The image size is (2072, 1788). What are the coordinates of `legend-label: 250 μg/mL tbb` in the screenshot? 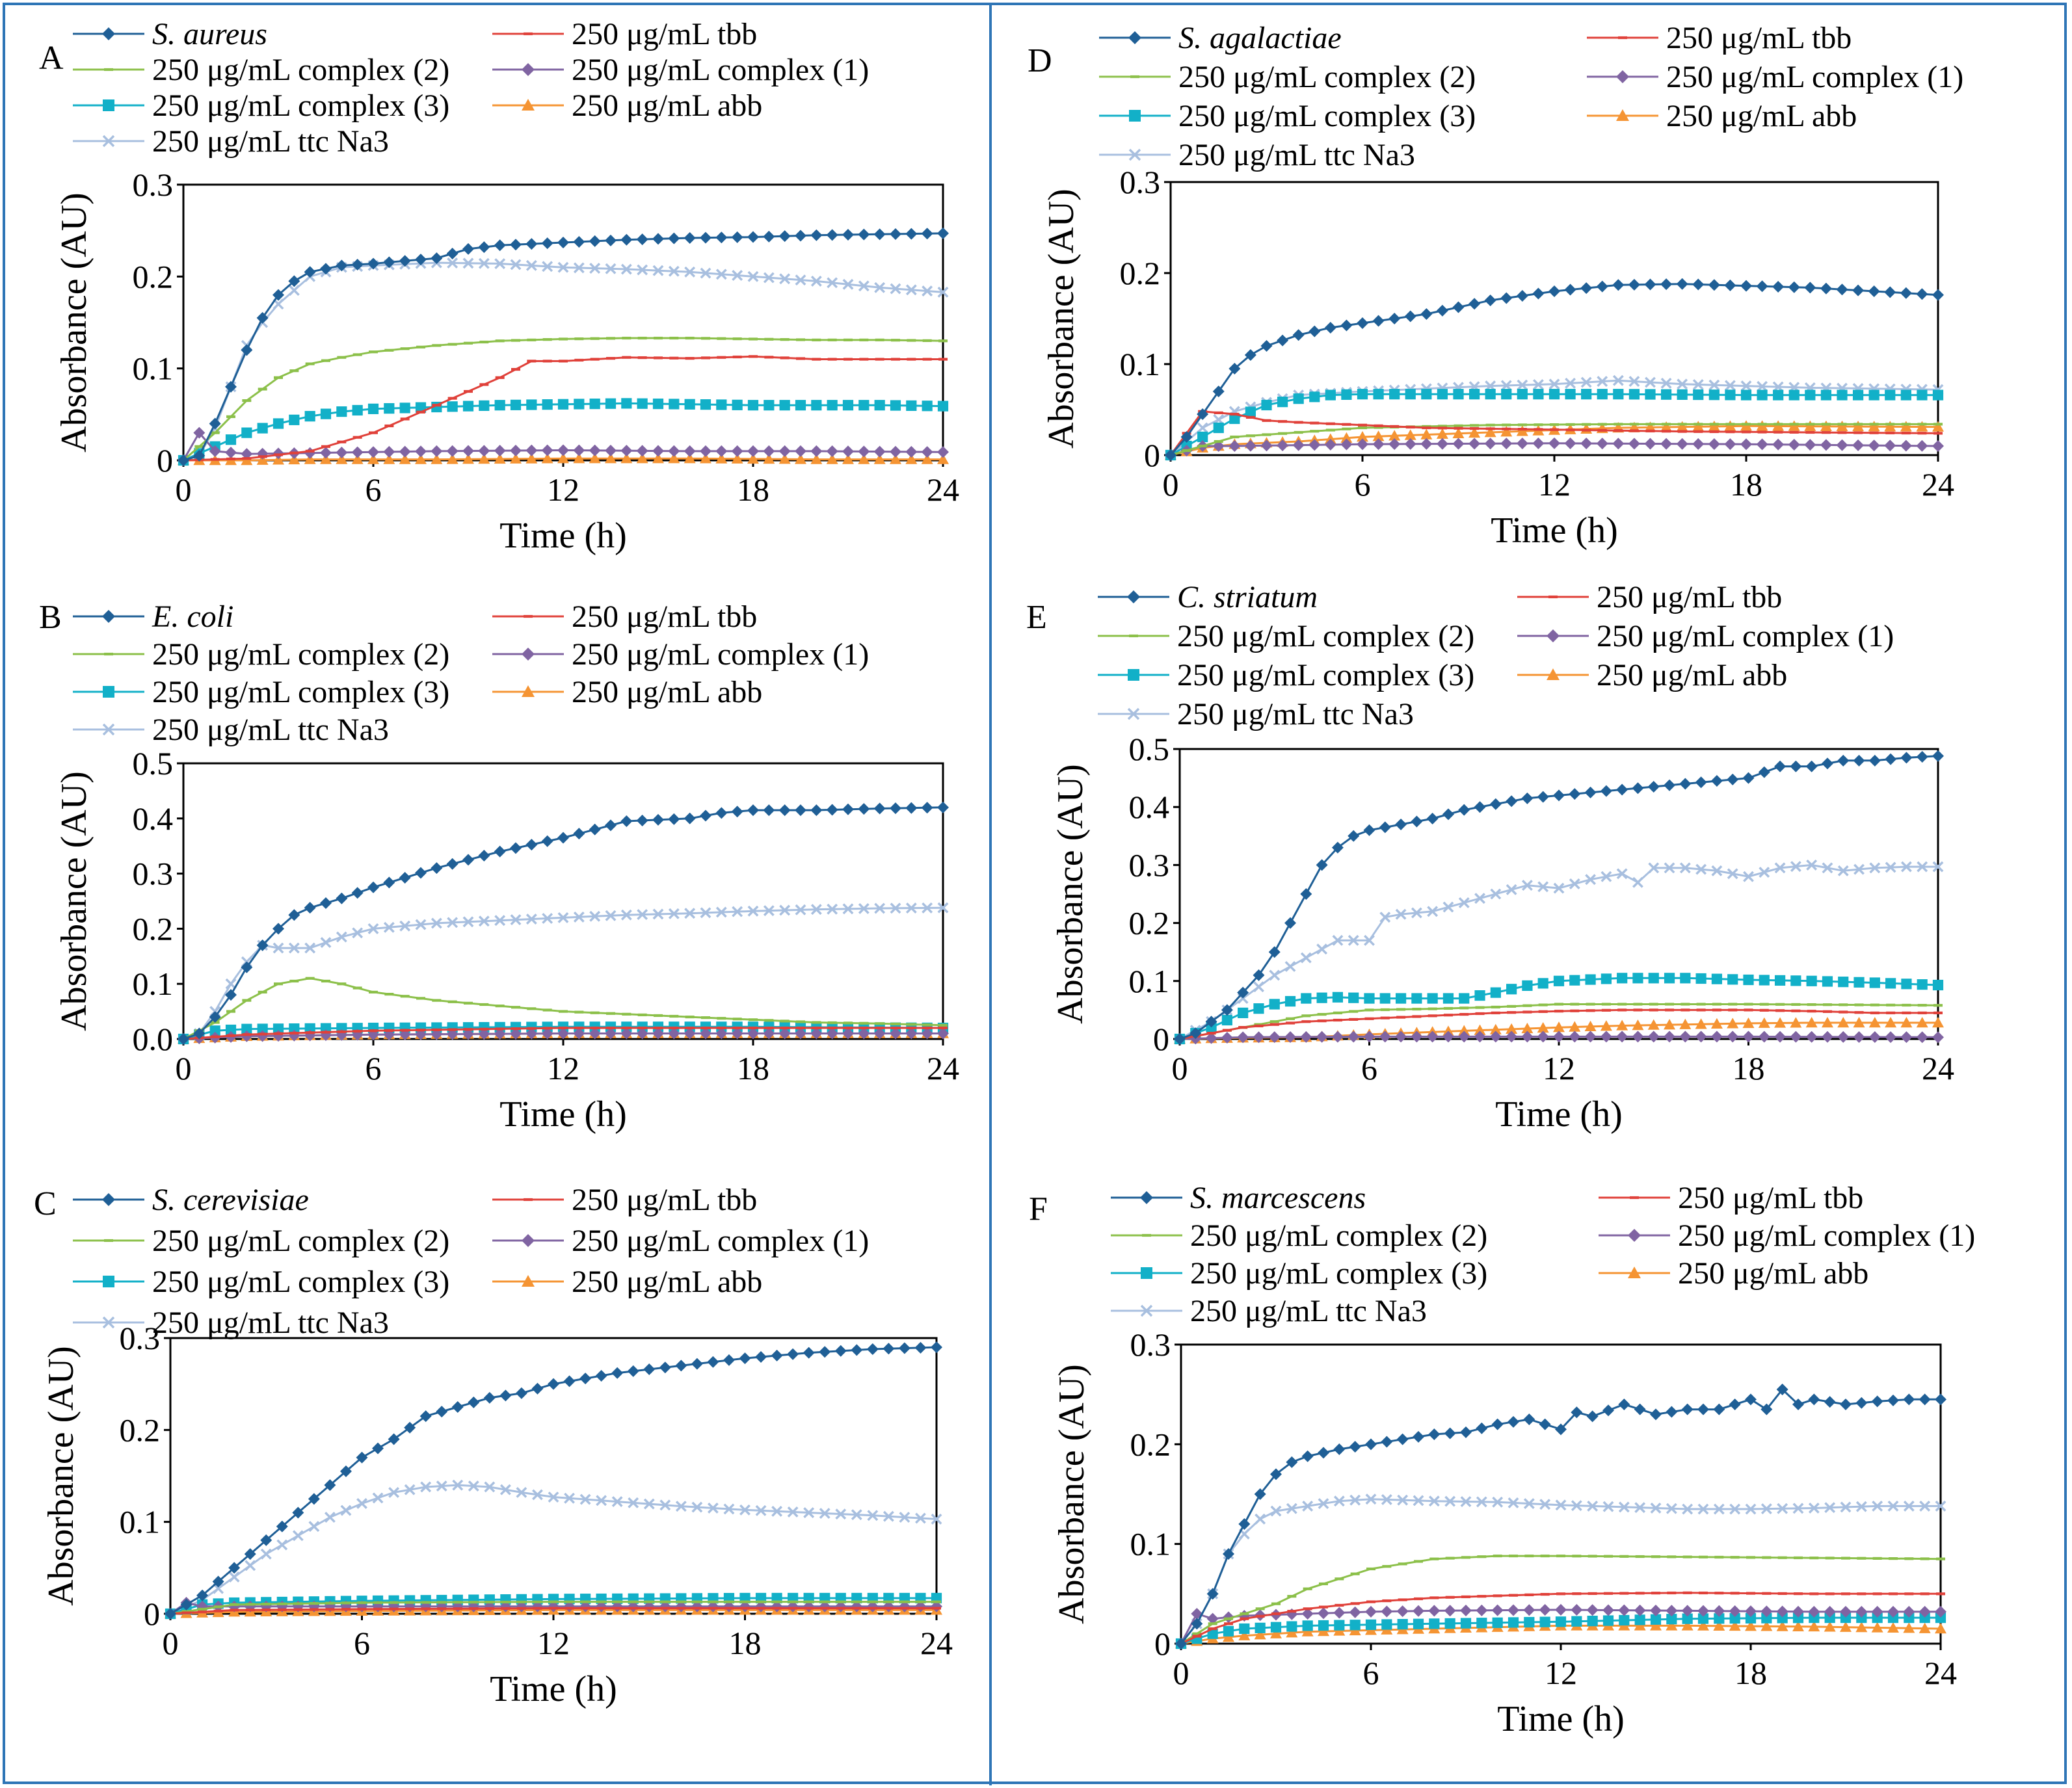 It's located at (664, 1200).